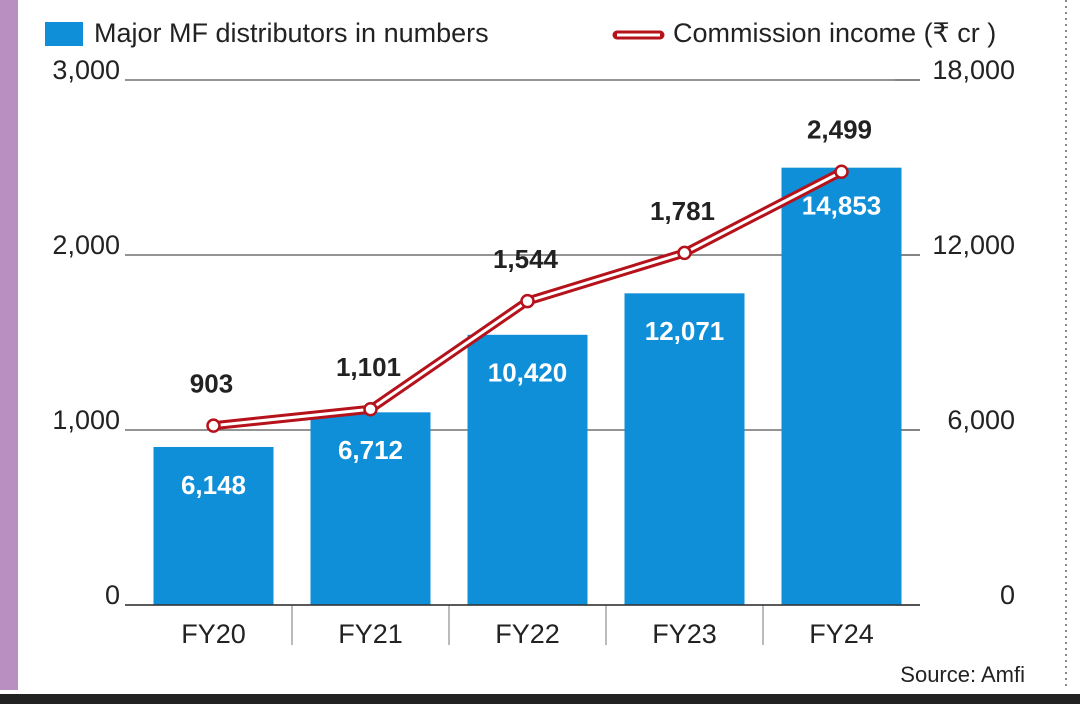  I want to click on value-label: 6,148, so click(213, 485).